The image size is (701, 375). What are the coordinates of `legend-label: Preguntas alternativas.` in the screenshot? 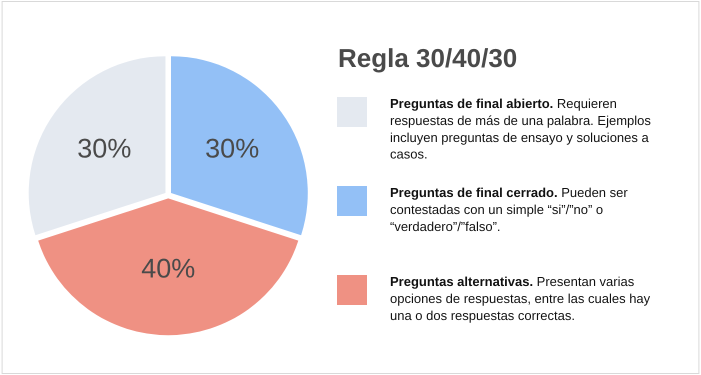 It's located at (462, 281).